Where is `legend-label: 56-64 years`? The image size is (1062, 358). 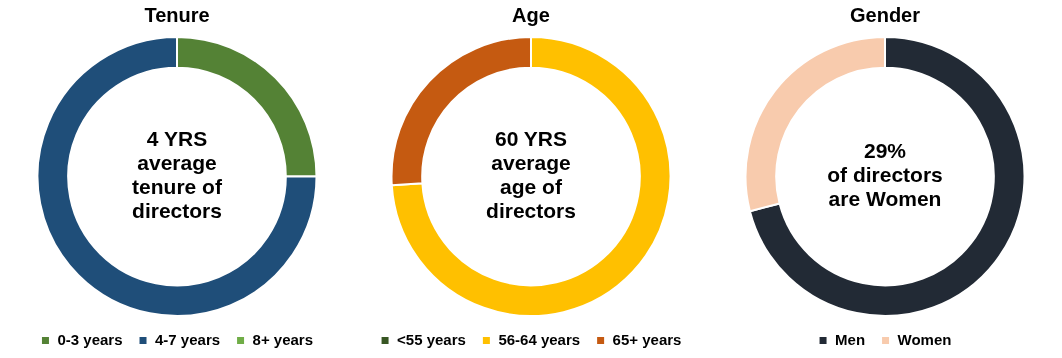
legend-label: 56-64 years is located at coordinates (539, 339).